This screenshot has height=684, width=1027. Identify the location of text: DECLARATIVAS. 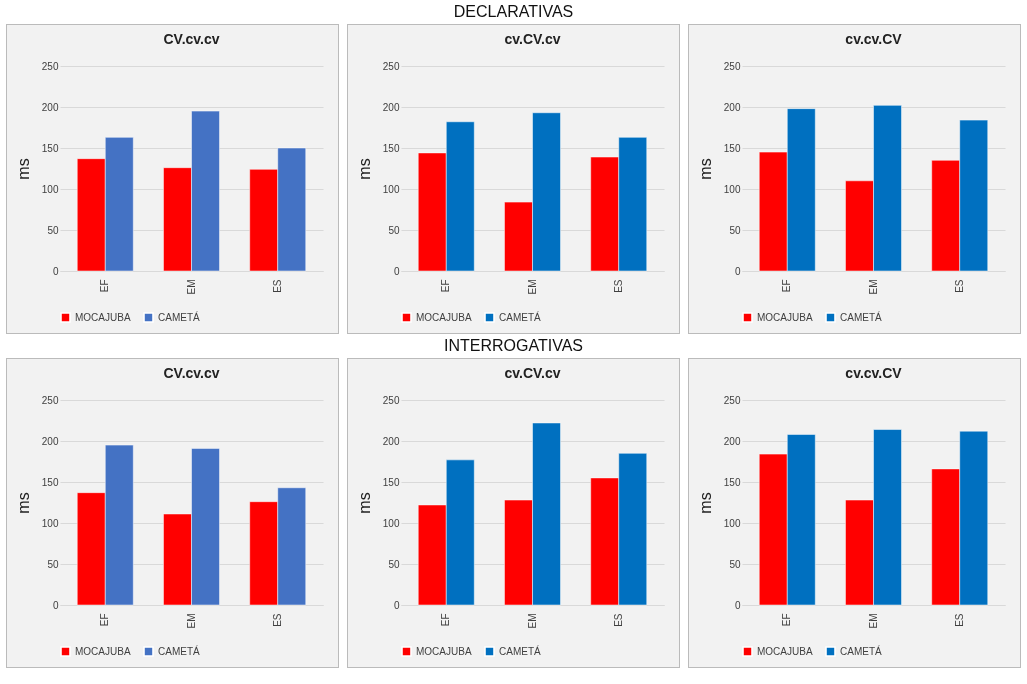
(513, 12).